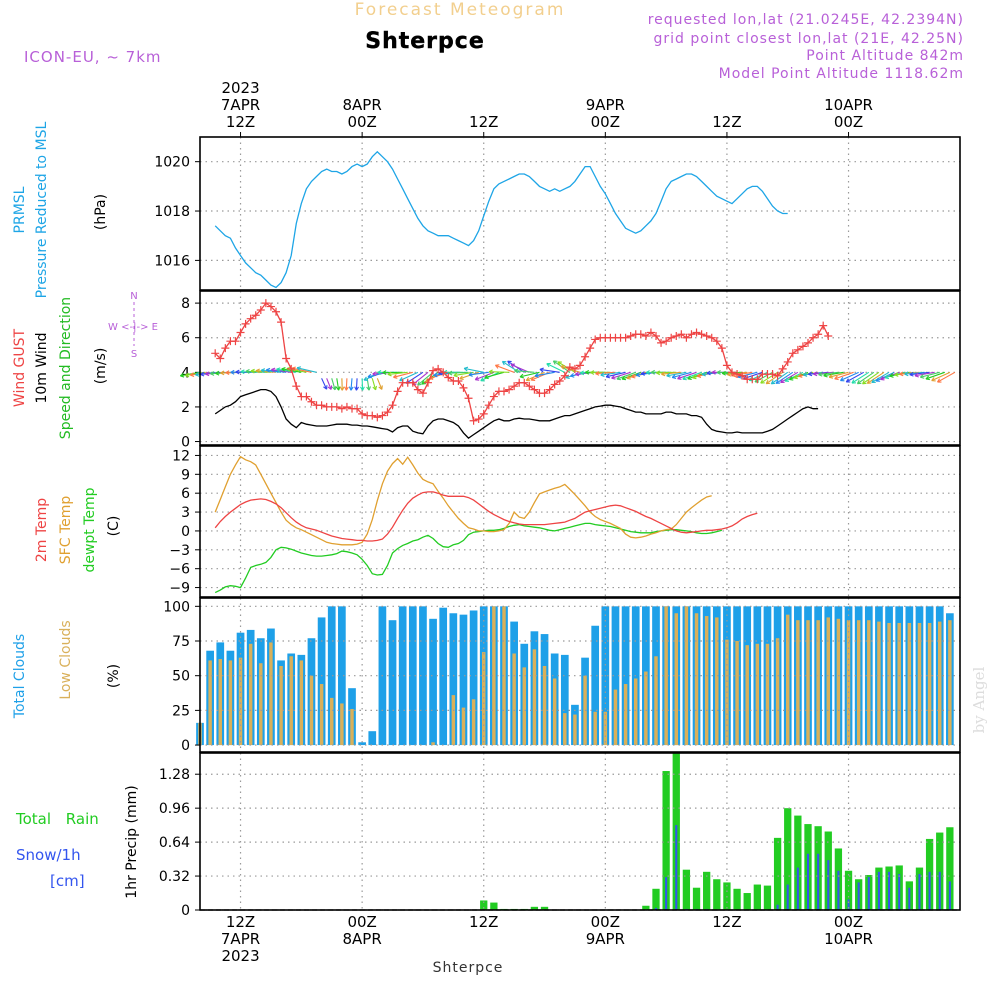  What do you see at coordinates (521, 362) in the screenshot?
I see `gust-line` at bounding box center [521, 362].